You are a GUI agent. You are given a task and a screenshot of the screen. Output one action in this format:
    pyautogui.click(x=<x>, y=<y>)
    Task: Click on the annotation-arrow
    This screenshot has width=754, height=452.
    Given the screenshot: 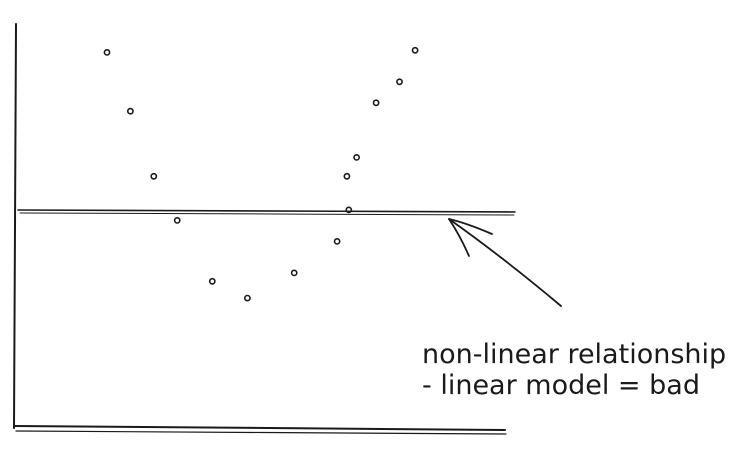 What is the action you would take?
    pyautogui.click(x=505, y=262)
    